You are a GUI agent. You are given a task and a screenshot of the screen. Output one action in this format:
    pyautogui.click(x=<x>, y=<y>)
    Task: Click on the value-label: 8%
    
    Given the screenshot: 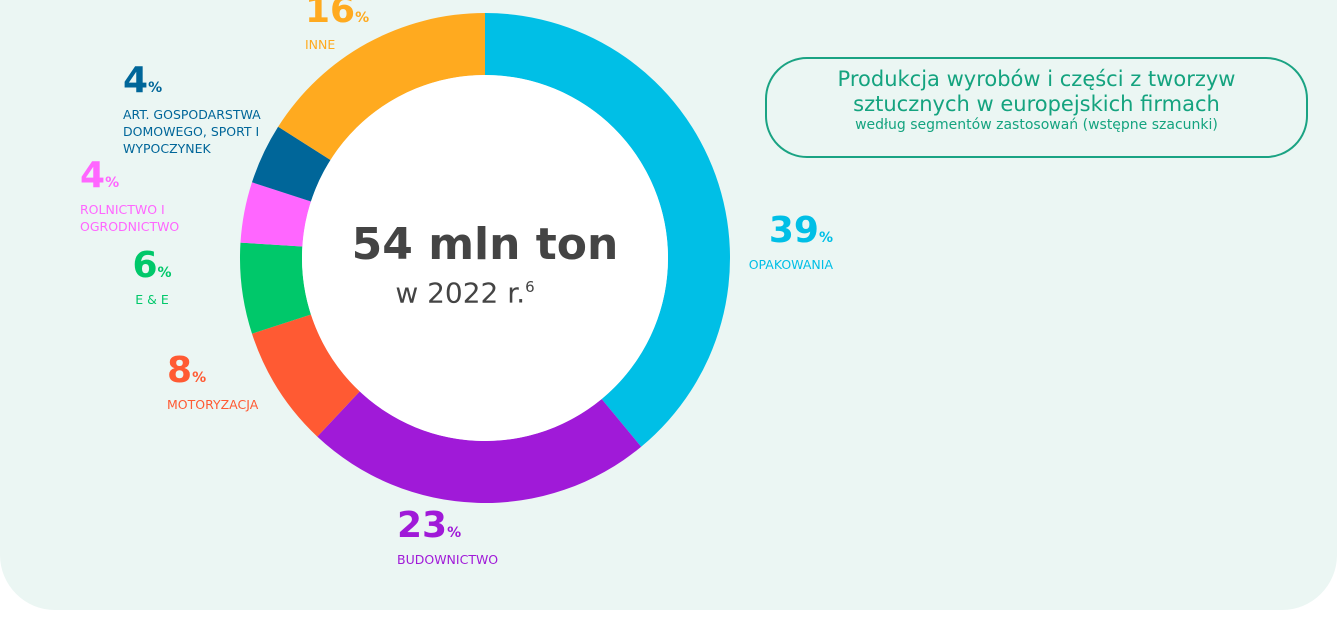 What is the action you would take?
    pyautogui.click(x=232, y=374)
    